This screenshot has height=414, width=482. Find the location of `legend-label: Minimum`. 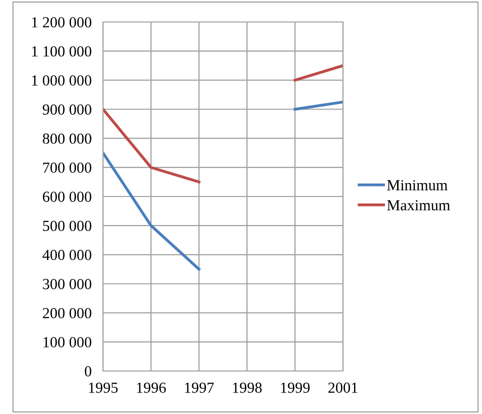

legend-label: Minimum is located at coordinates (417, 185).